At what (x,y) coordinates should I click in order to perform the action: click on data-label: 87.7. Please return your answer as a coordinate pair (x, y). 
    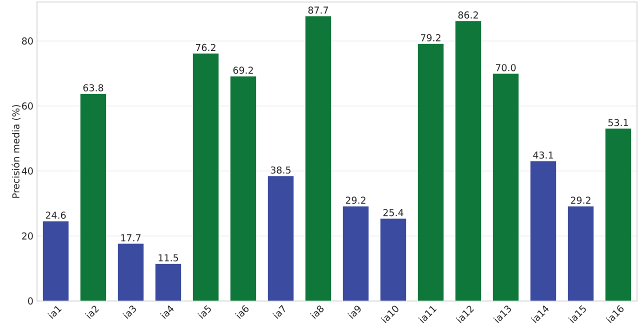
    Looking at the image, I should click on (318, 10).